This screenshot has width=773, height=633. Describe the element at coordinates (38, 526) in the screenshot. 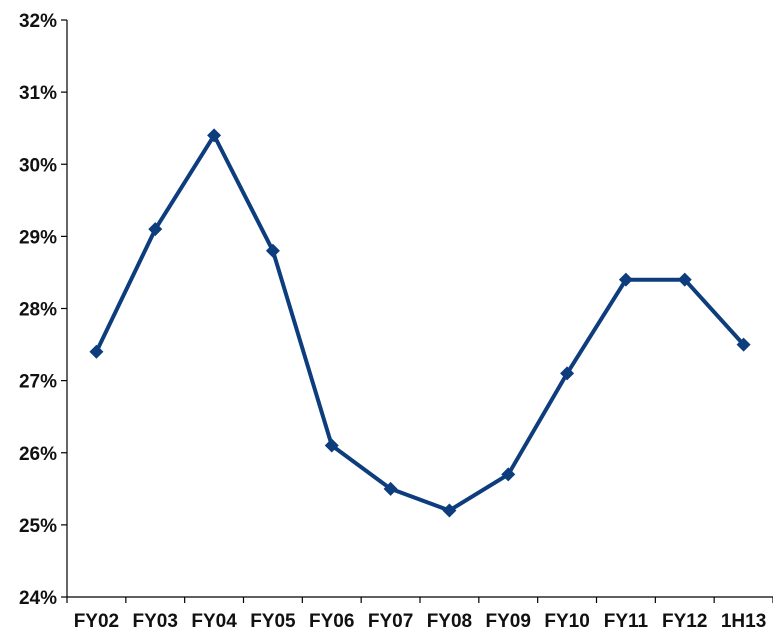

I see `y-tick-label: 25%` at that location.